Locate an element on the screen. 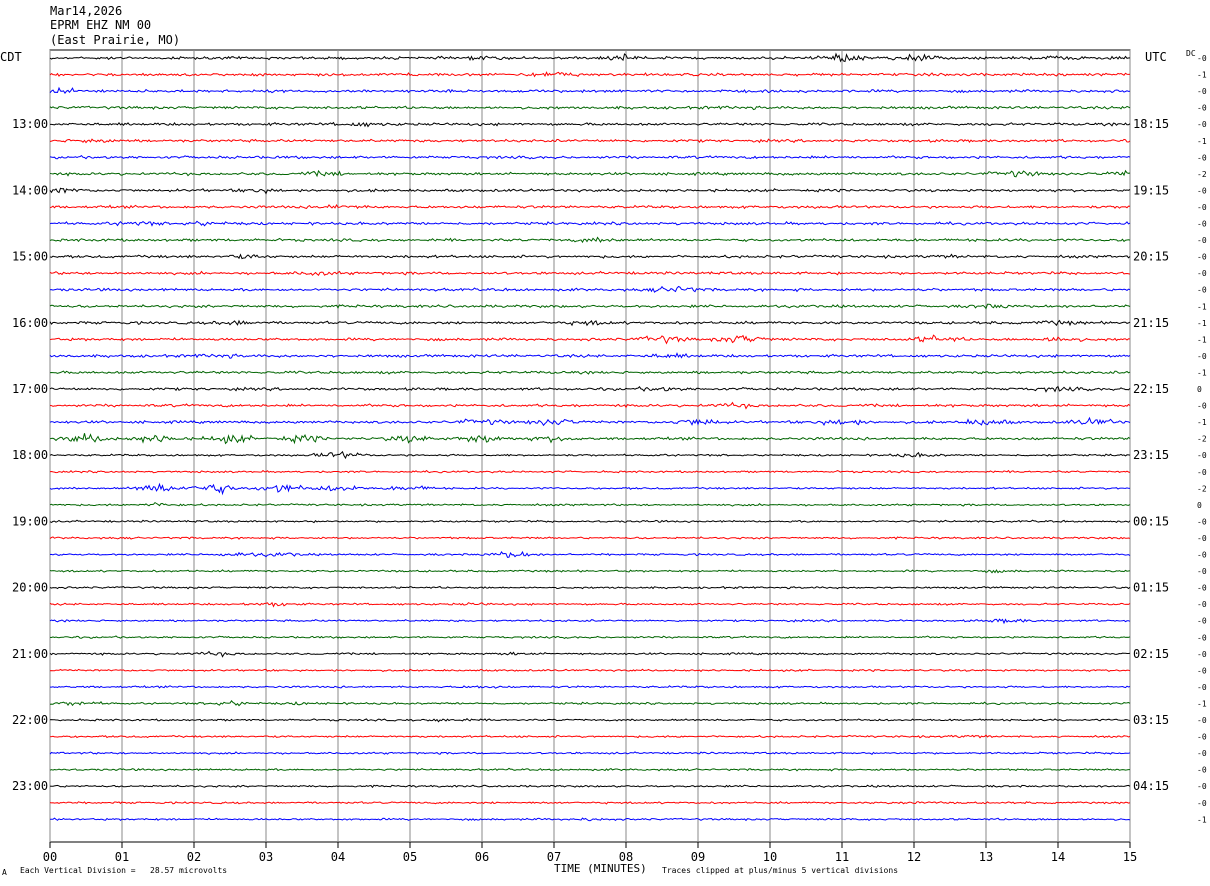 Image resolution: width=1210 pixels, height=886 pixels. x-tick-label-13: 13 is located at coordinates (986, 857).